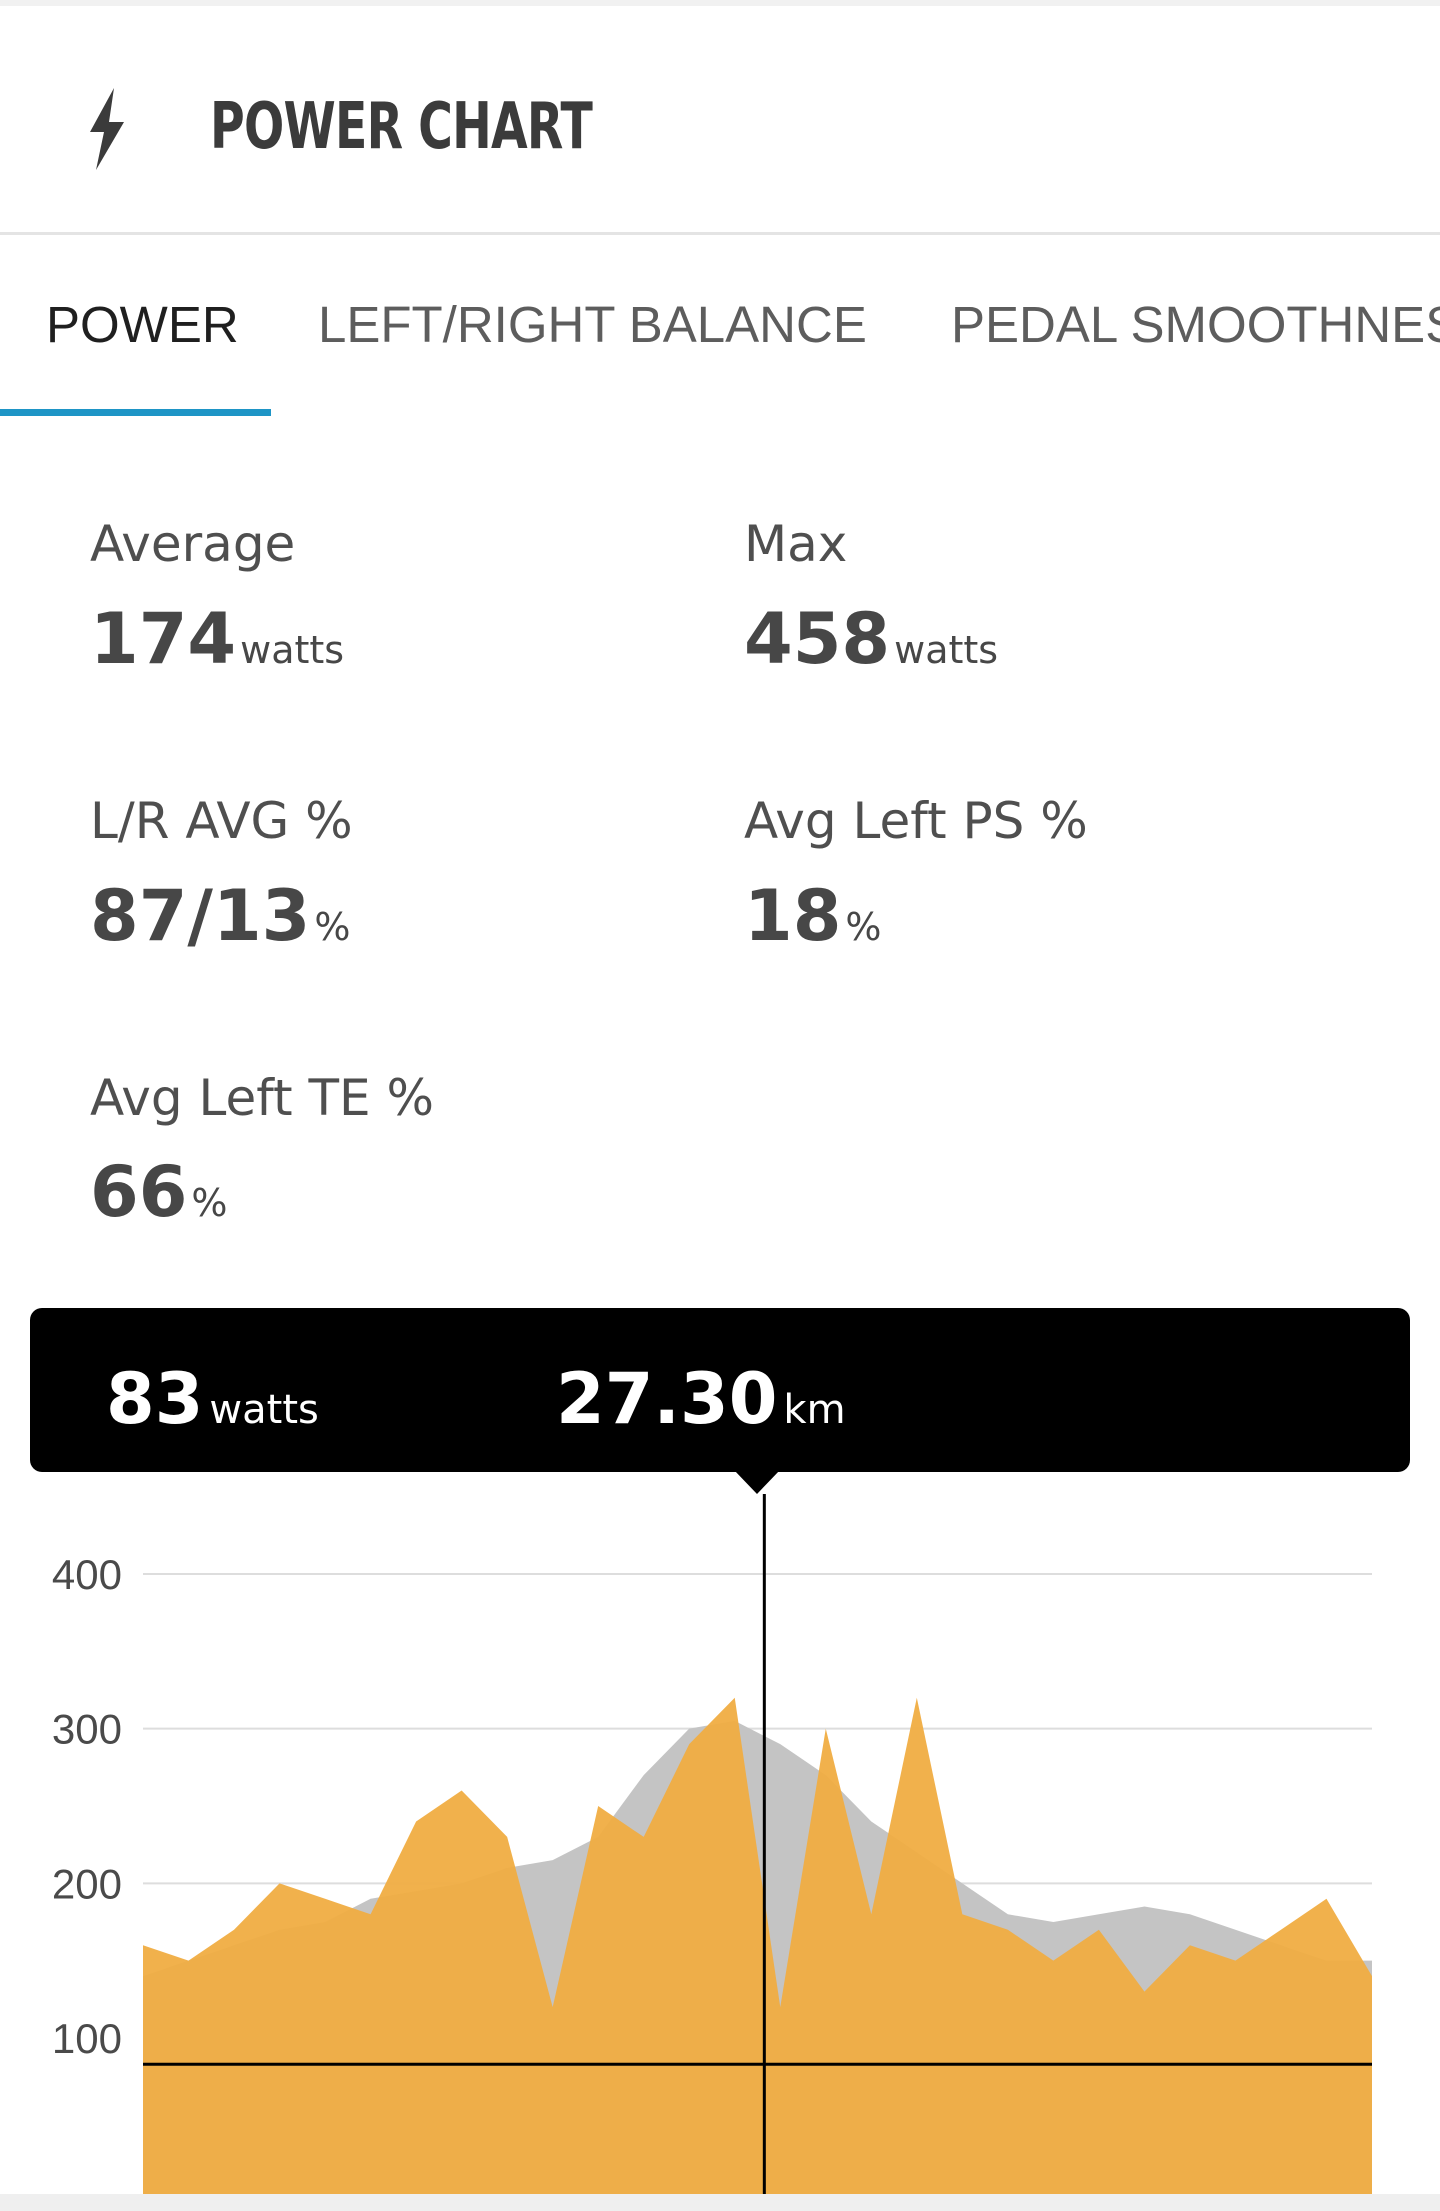  Describe the element at coordinates (262, 1098) in the screenshot. I see `avg-left-te-label: Avg Left TE %` at that location.